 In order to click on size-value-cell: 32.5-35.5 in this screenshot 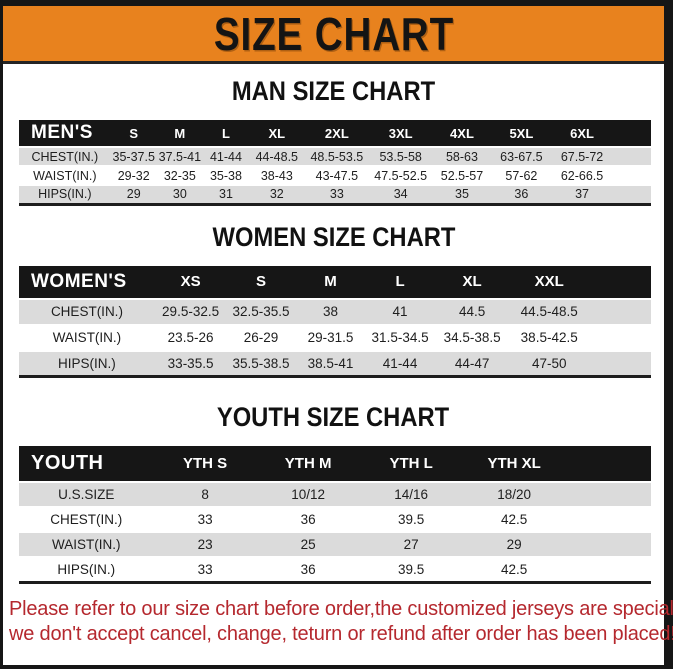, I will do `click(261, 311)`.